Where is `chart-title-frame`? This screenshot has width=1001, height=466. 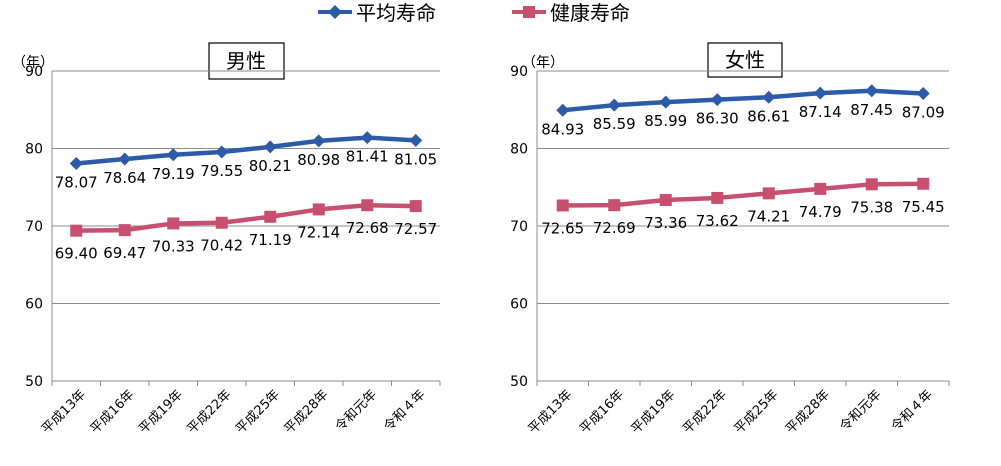
chart-title-frame is located at coordinates (246, 61).